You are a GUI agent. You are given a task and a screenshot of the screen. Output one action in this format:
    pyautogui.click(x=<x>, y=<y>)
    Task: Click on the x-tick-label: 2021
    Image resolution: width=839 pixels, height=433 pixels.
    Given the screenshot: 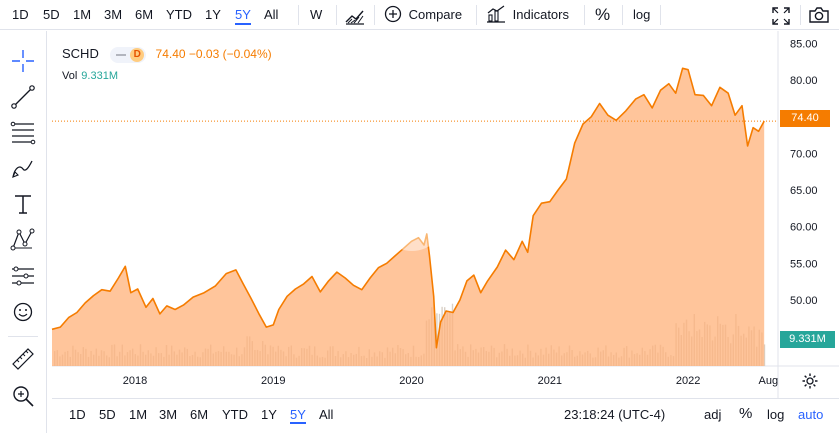 What is the action you would take?
    pyautogui.click(x=550, y=381)
    